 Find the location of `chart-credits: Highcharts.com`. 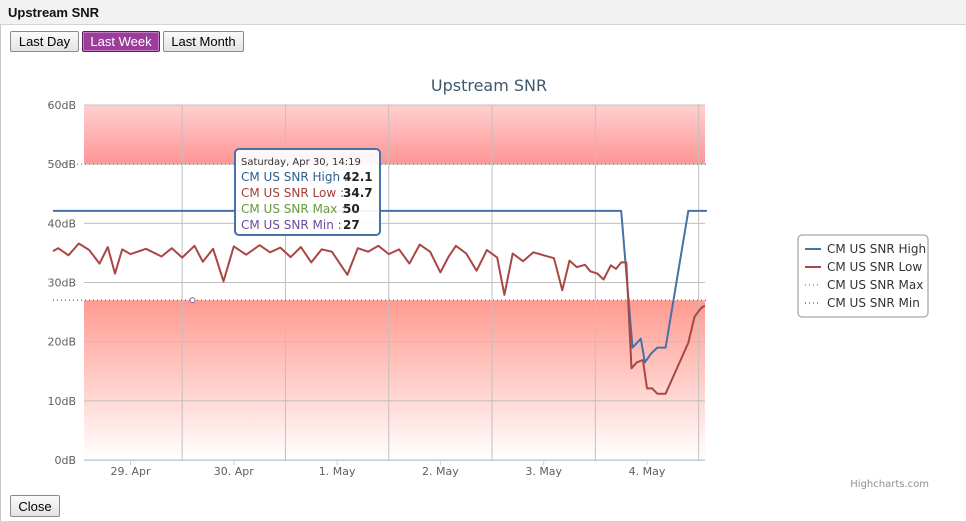

chart-credits: Highcharts.com is located at coordinates (889, 484).